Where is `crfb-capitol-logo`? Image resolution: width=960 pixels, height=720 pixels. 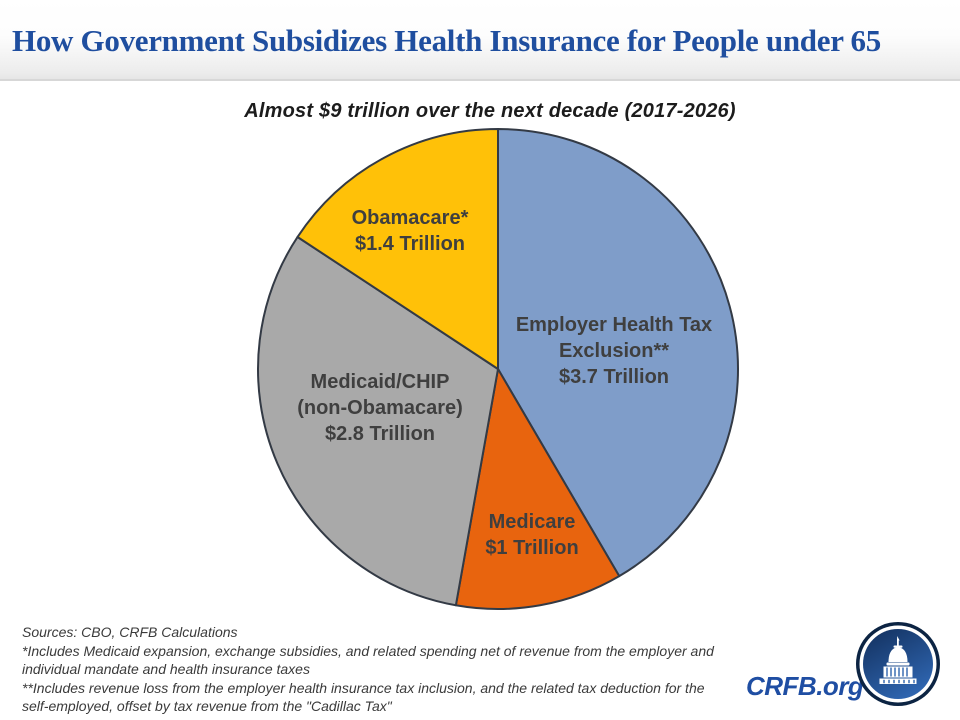 crfb-capitol-logo is located at coordinates (898, 664).